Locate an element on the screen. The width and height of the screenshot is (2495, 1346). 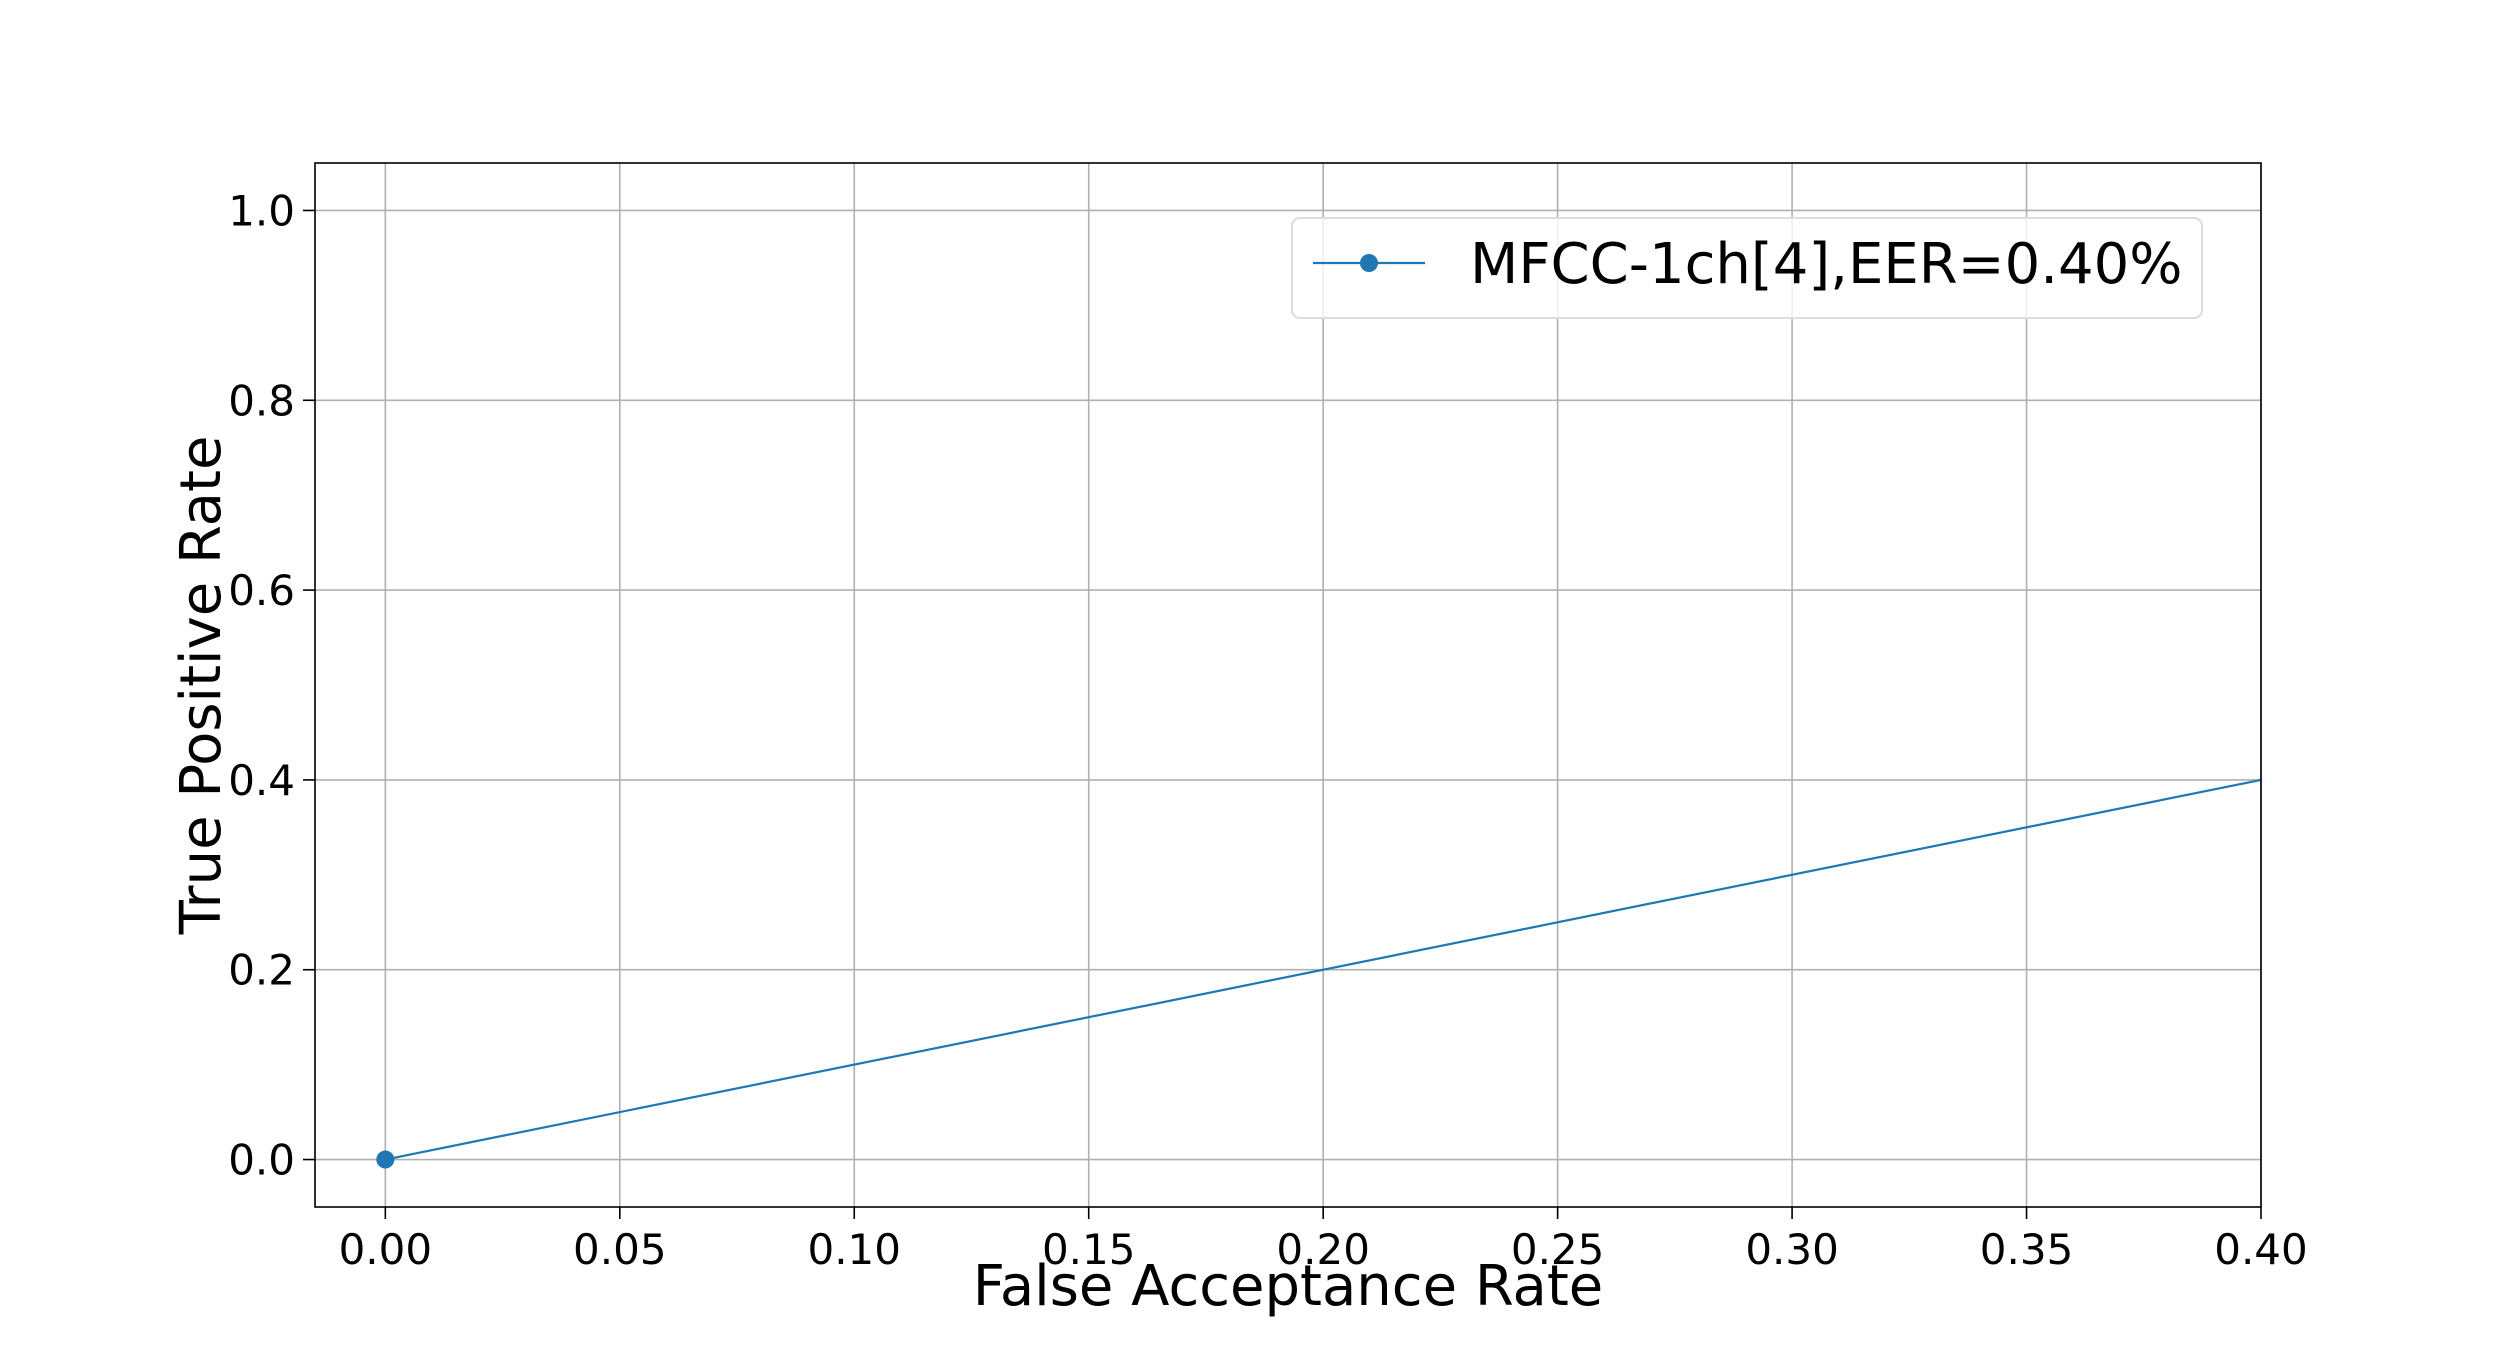
x-tick-label: 0.40 is located at coordinates (2261, 1249).